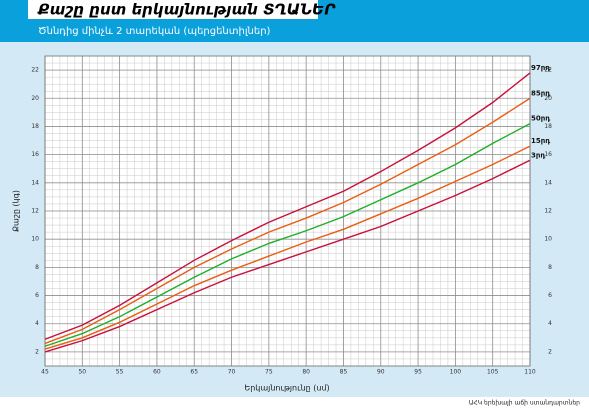 The width and height of the screenshot is (589, 410). What do you see at coordinates (37, 267) in the screenshot?
I see `y-tick-label: 8` at bounding box center [37, 267].